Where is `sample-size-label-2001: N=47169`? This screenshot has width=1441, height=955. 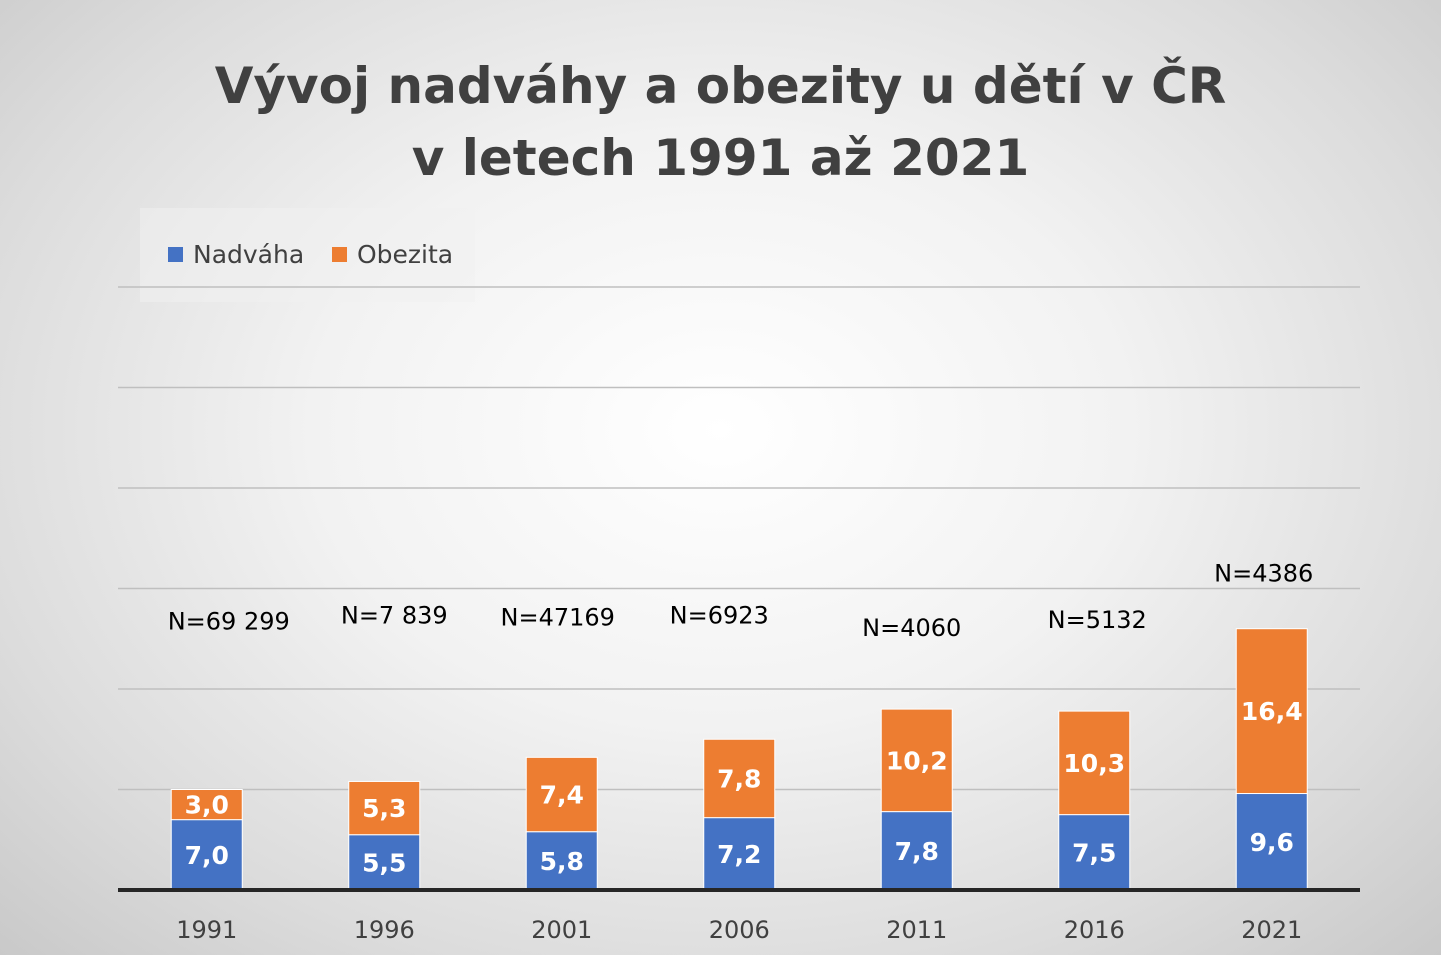
sample-size-label-2001: N=47169 is located at coordinates (558, 617).